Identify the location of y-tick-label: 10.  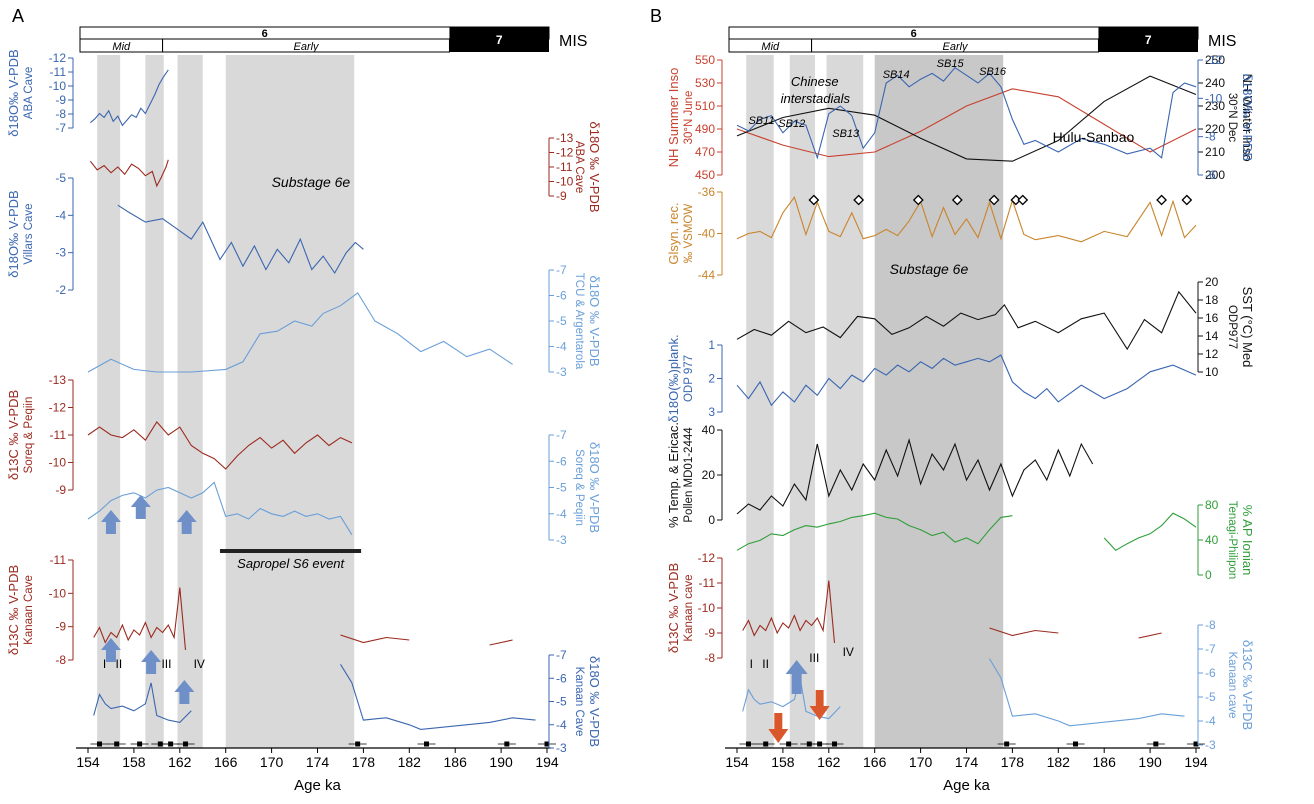
(1212, 372).